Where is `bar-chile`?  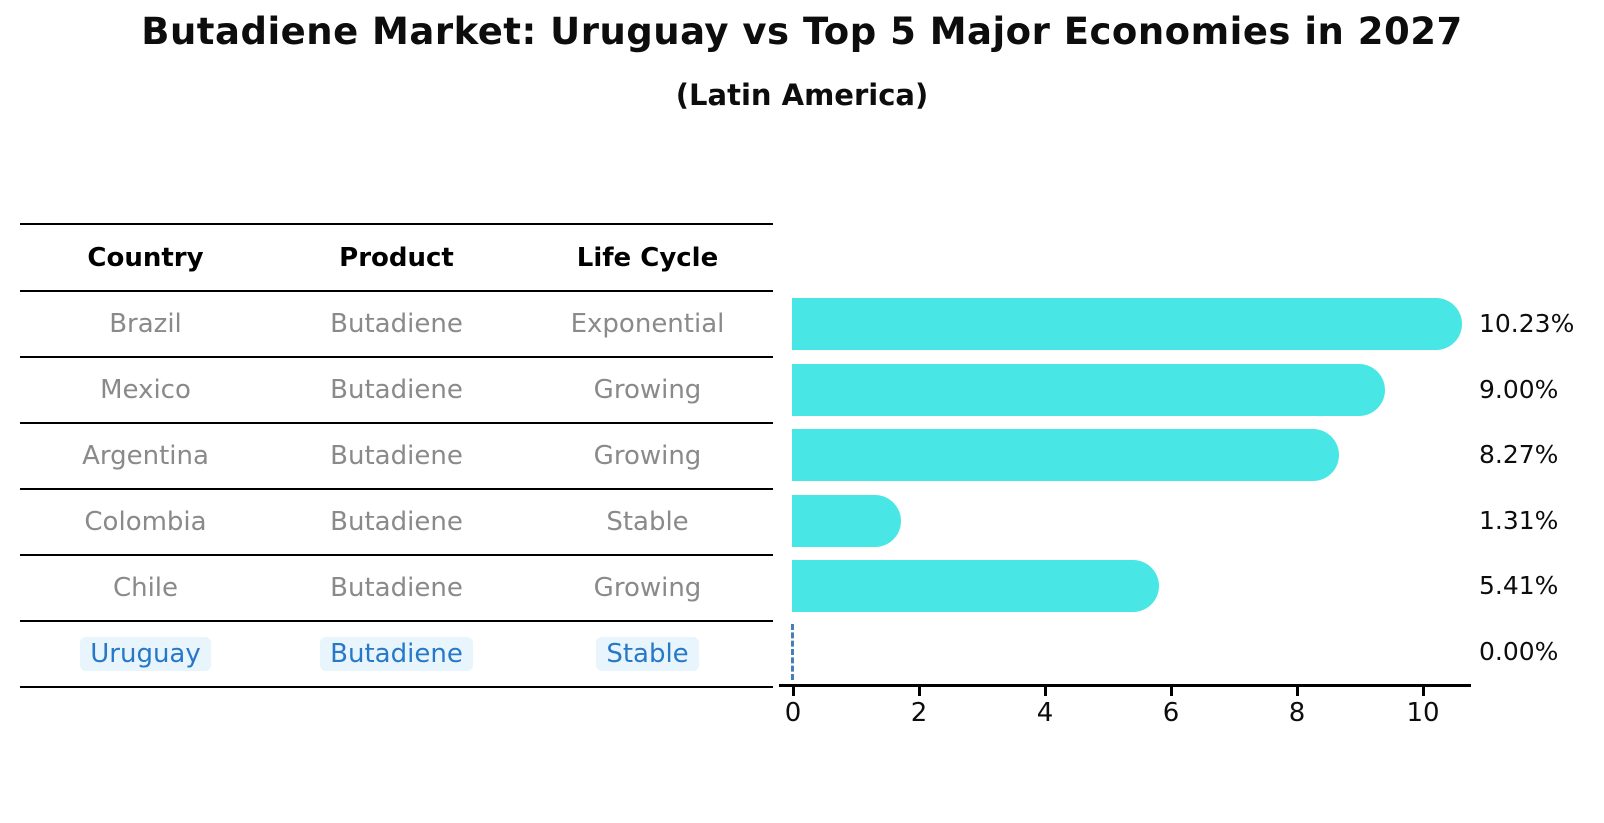
bar-chile is located at coordinates (975, 586).